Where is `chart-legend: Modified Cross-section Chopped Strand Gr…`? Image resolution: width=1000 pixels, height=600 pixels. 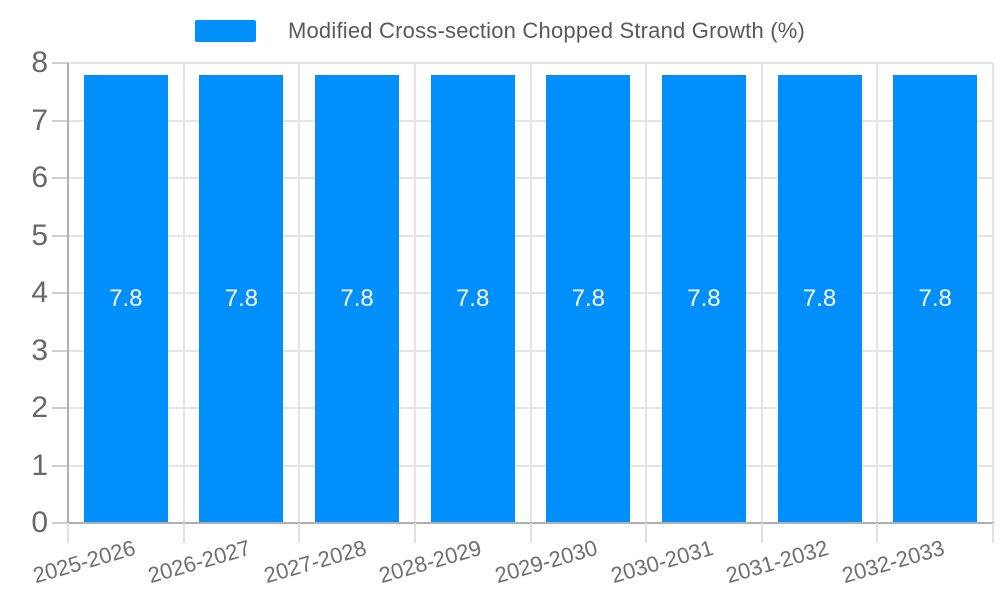
chart-legend: Modified Cross-section Chopped Strand Gr… is located at coordinates (500, 31).